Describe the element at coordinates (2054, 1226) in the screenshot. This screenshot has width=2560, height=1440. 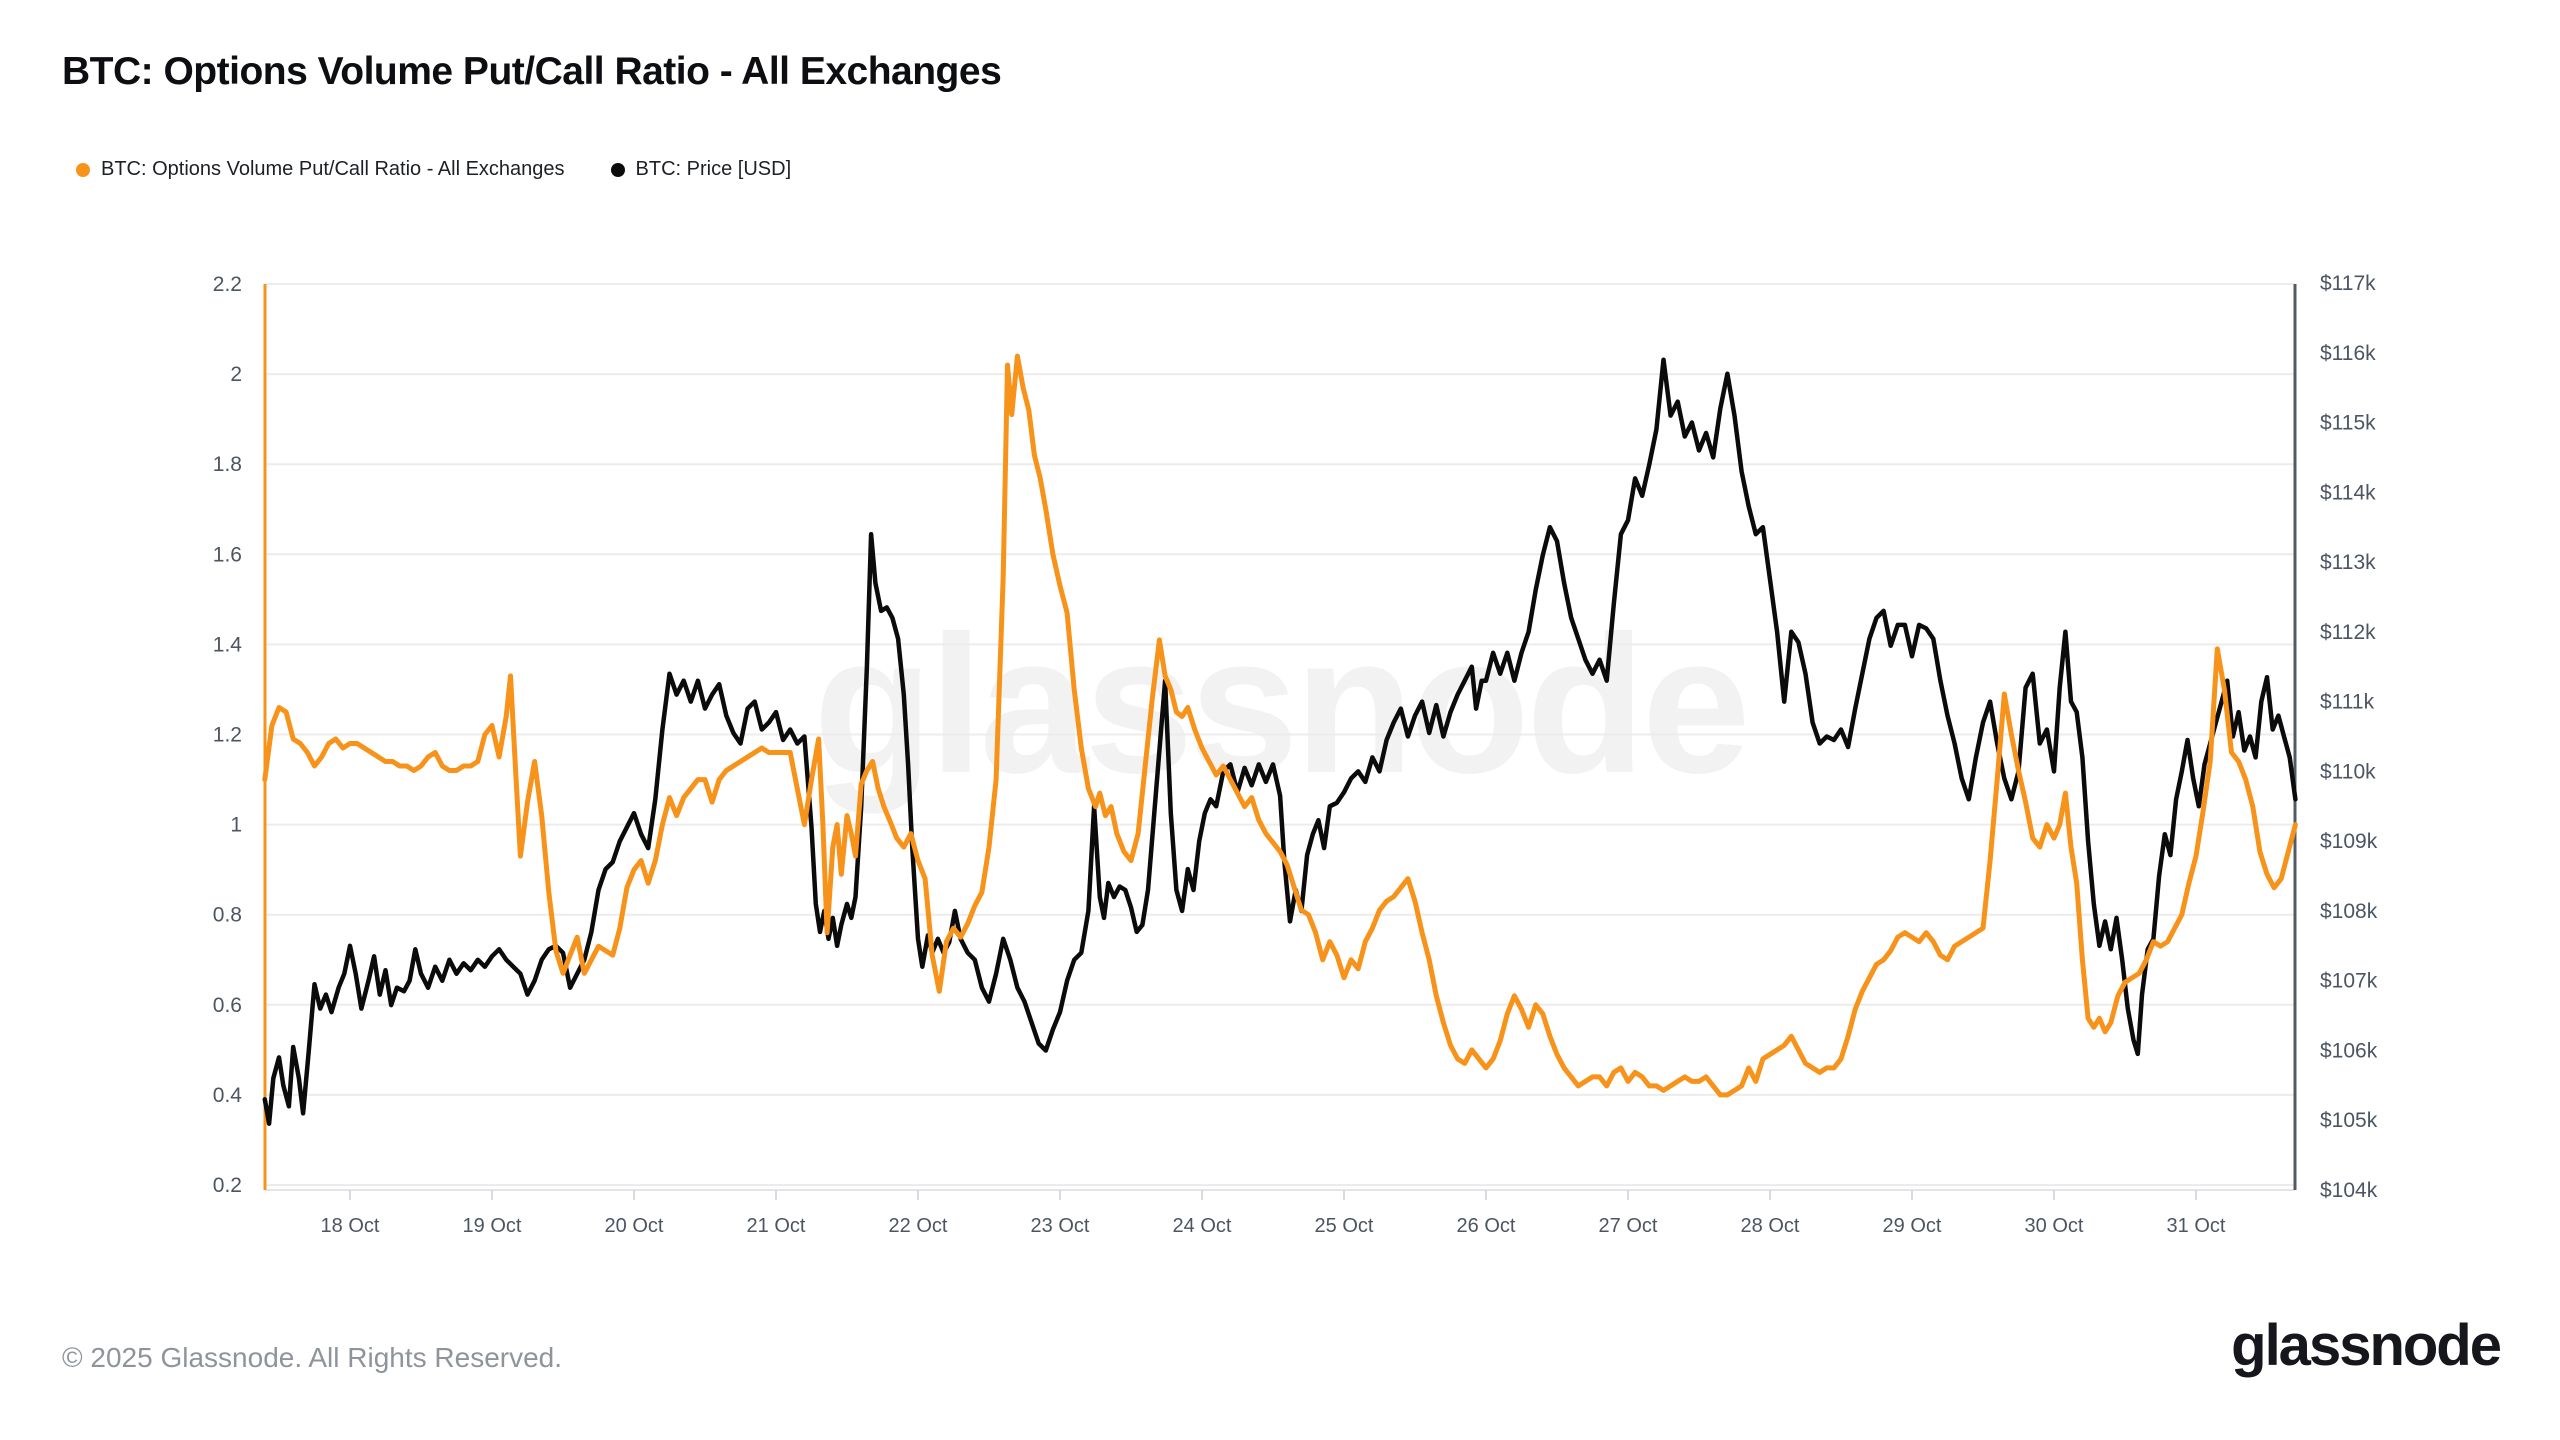
I see `svg-text: 30 Oct` at that location.